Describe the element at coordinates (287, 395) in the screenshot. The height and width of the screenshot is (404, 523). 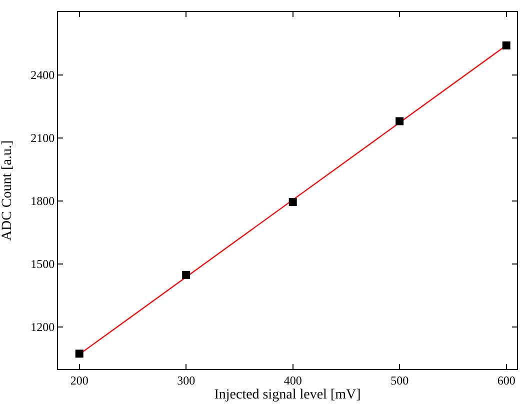
I see `x-axis-title: Injected signal level [mV]` at that location.